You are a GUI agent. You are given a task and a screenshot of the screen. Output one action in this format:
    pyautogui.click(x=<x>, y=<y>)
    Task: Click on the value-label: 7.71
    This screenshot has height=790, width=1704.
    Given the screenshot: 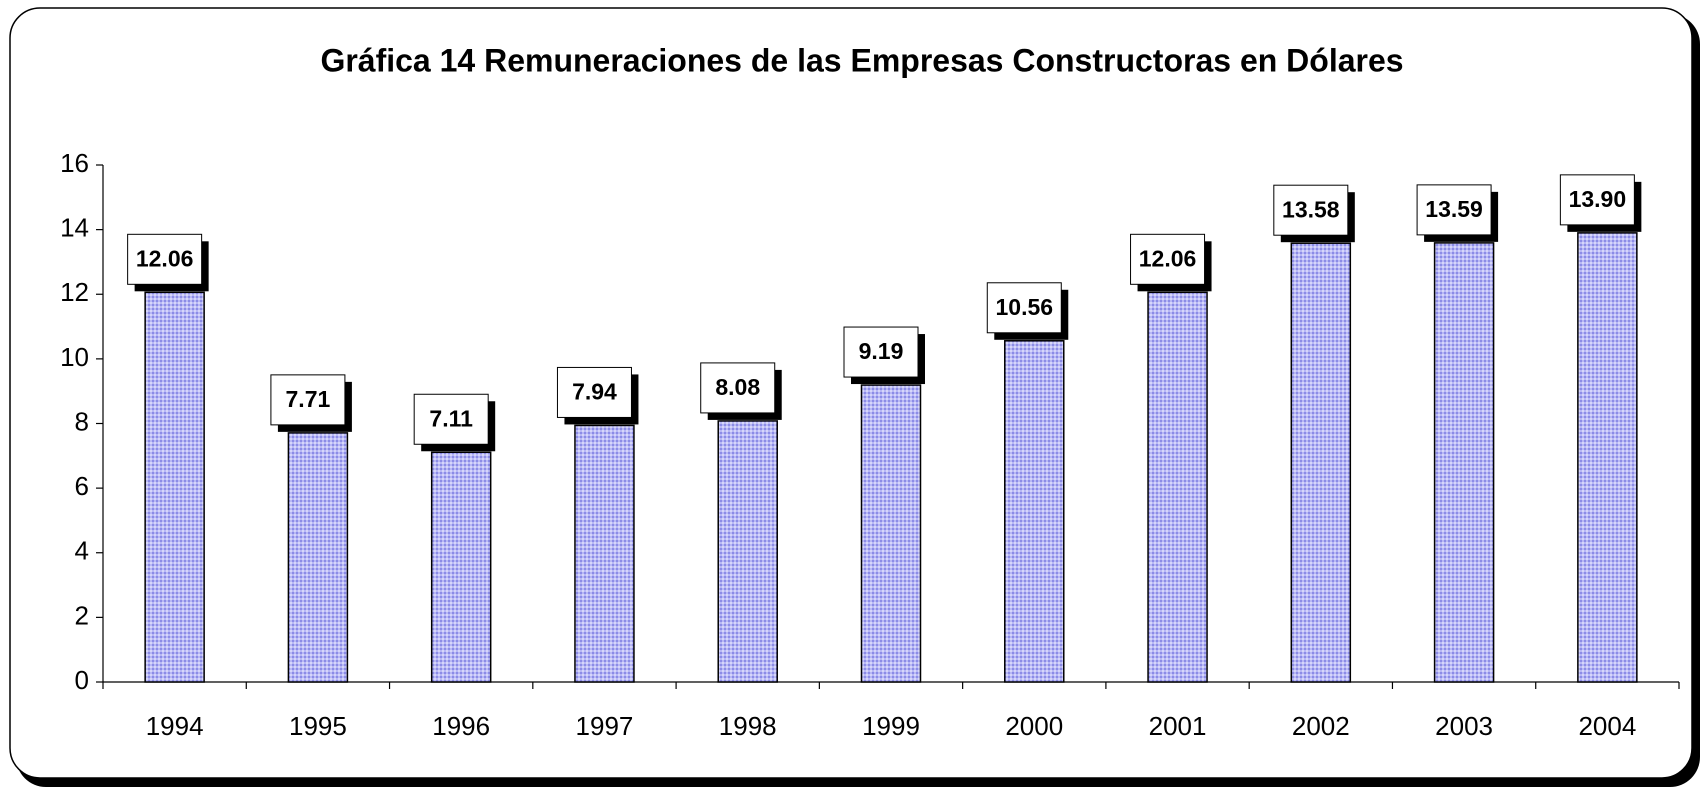 What is the action you would take?
    pyautogui.click(x=308, y=399)
    